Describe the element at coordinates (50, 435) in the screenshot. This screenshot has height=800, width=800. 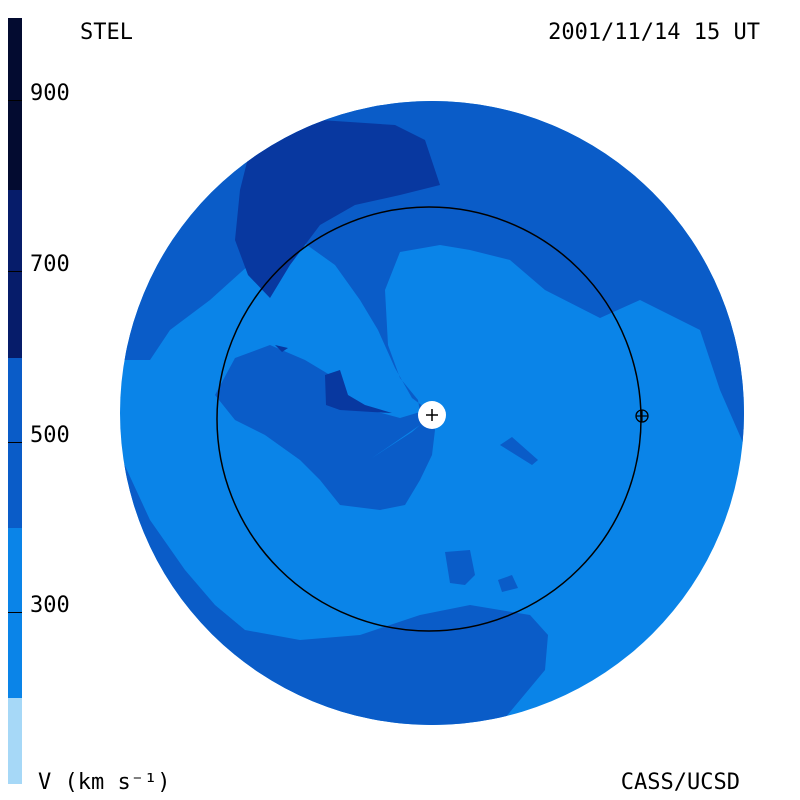
I see `colorbar-tick-500: 500` at that location.